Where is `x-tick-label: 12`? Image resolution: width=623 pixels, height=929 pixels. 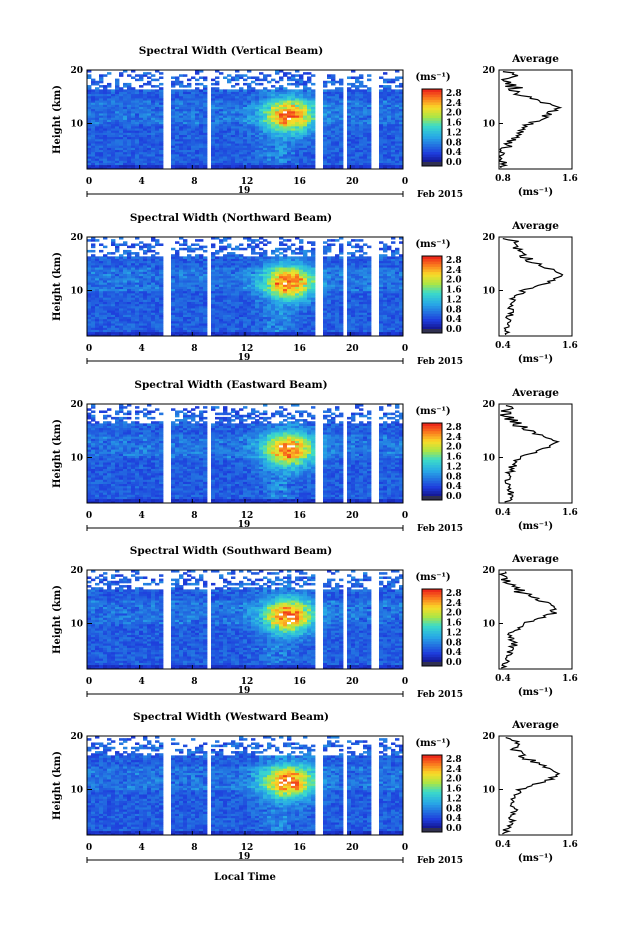 x-tick-label: 12 is located at coordinates (247, 182).